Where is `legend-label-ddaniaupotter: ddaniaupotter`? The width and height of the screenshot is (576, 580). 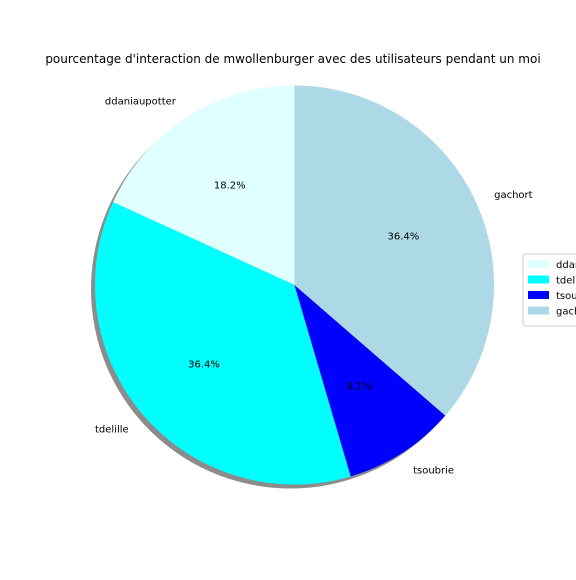 legend-label-ddaniaupotter: ddaniaupotter is located at coordinates (566, 265).